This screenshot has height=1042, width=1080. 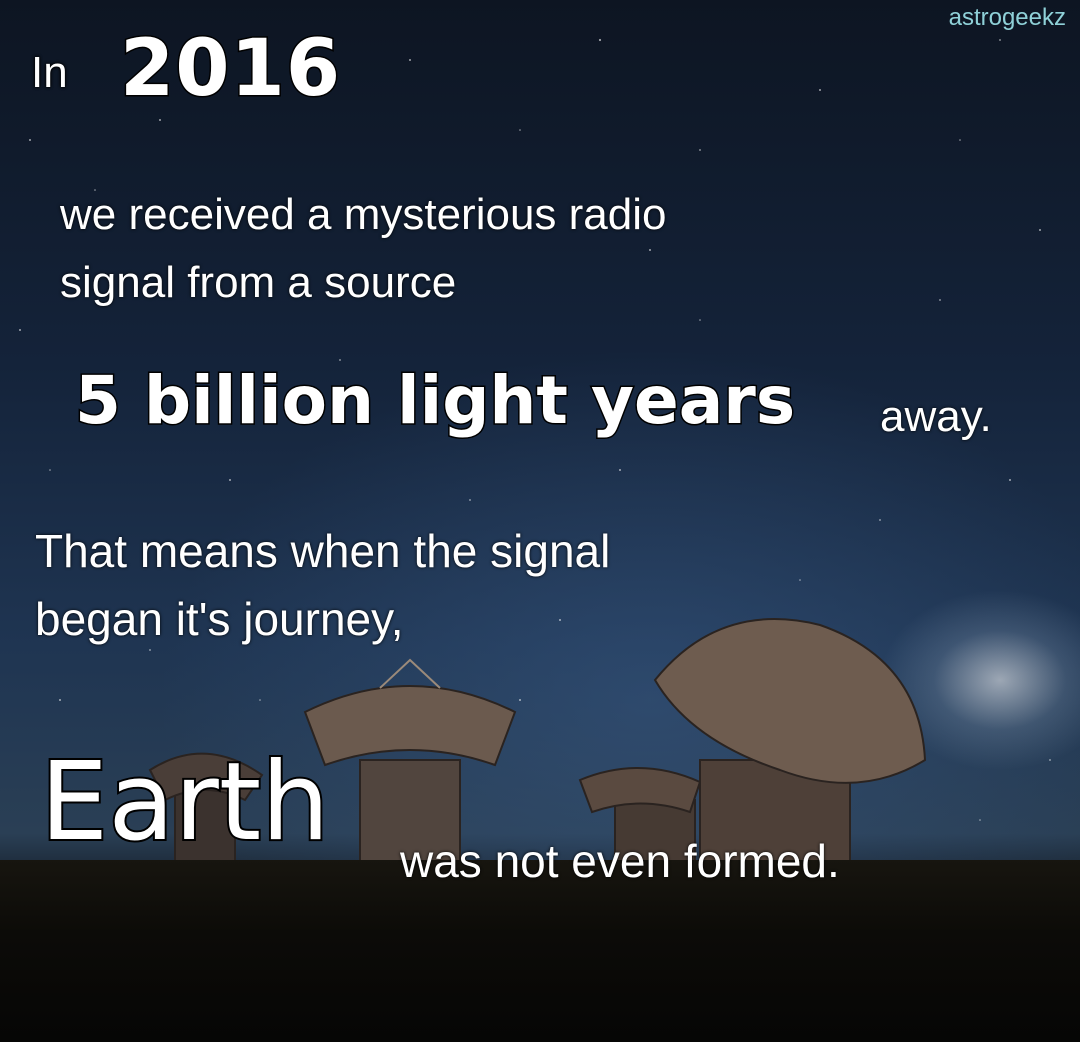 I want to click on body-line-4: began it's journey,, so click(x=219, y=619).